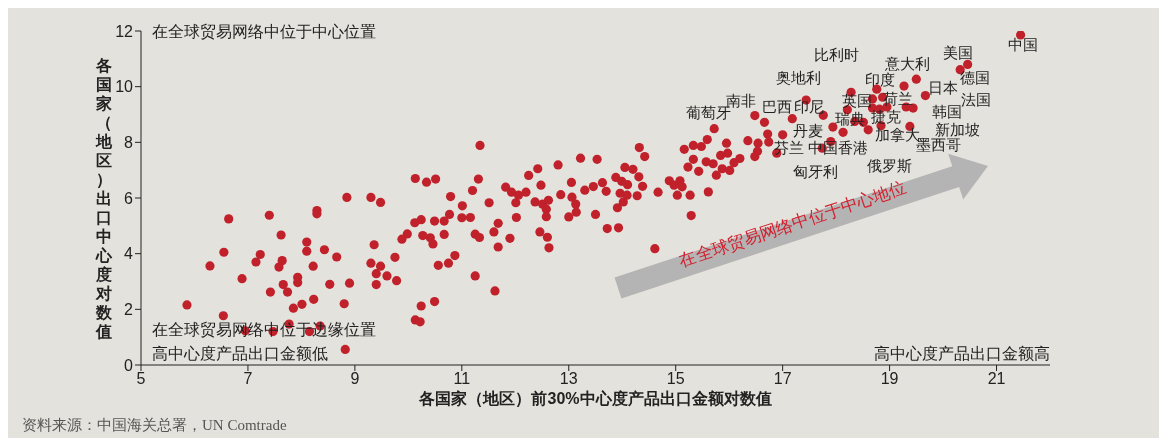 The height and width of the screenshot is (445, 1167). What do you see at coordinates (943, 88) in the screenshot?
I see `annotation: 日本` at bounding box center [943, 88].